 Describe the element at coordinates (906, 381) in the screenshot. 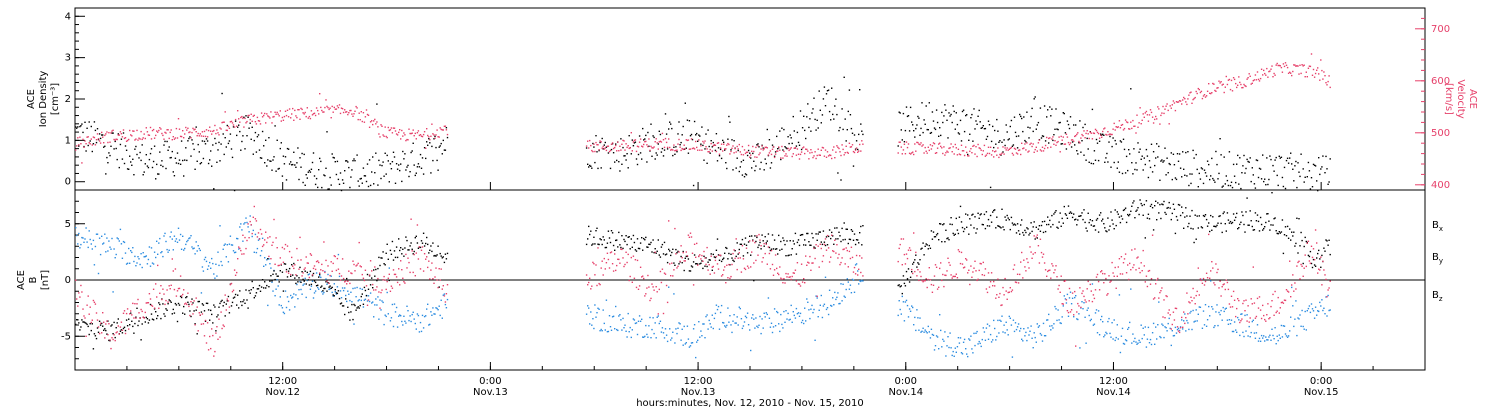

I see `x-tick-label-time: 0:00` at that location.